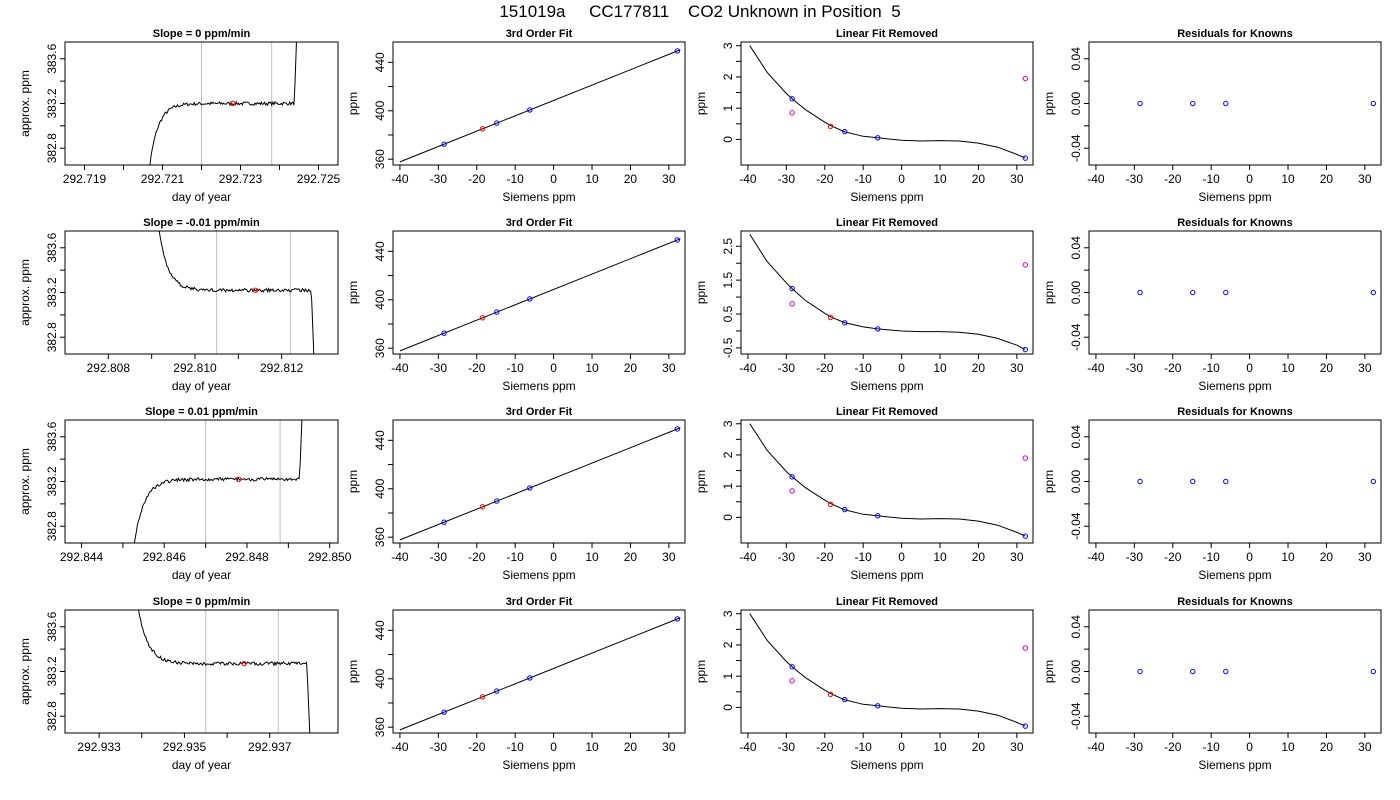 The width and height of the screenshot is (1400, 800). I want to click on x-tick-label: 292.719, so click(85, 179).